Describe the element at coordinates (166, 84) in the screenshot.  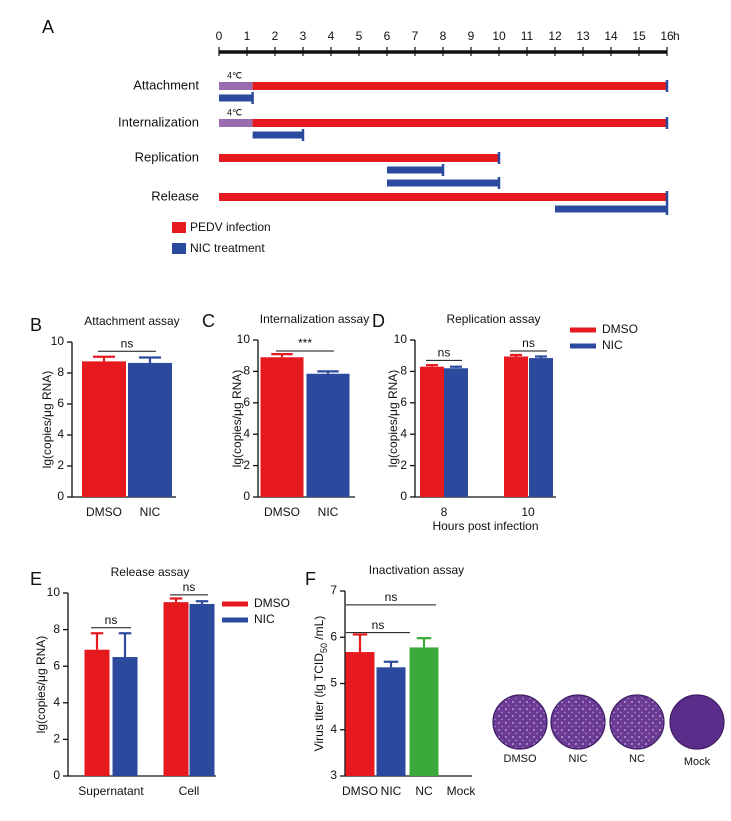
I see `row-label: Attachment` at that location.